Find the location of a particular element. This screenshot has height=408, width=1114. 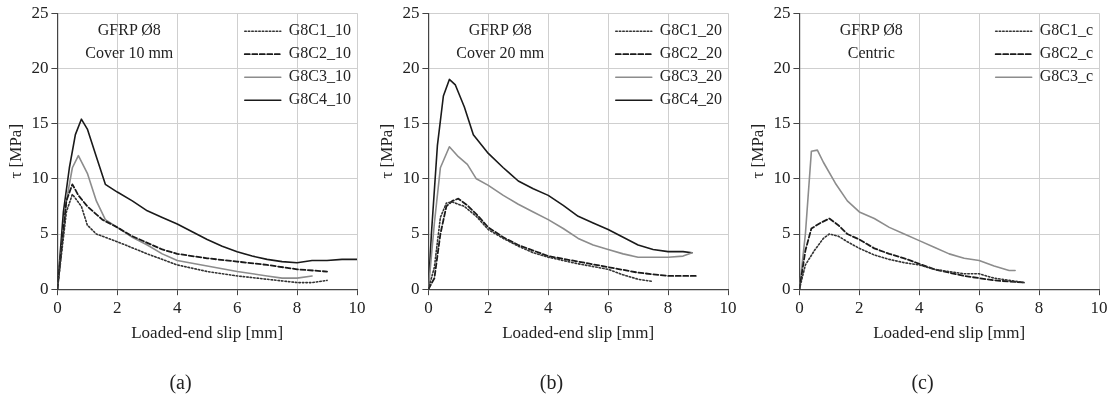

legend-label: G8C3_c is located at coordinates (1066, 76).